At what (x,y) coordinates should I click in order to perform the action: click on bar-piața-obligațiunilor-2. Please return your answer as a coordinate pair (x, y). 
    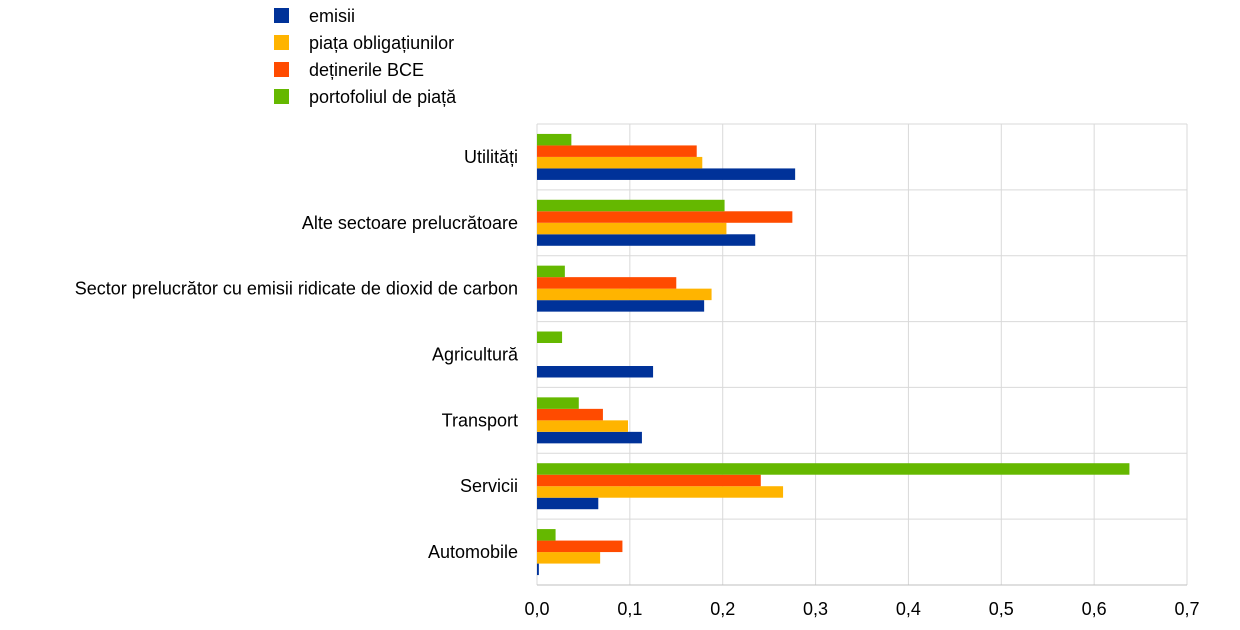
    Looking at the image, I should click on (624, 294).